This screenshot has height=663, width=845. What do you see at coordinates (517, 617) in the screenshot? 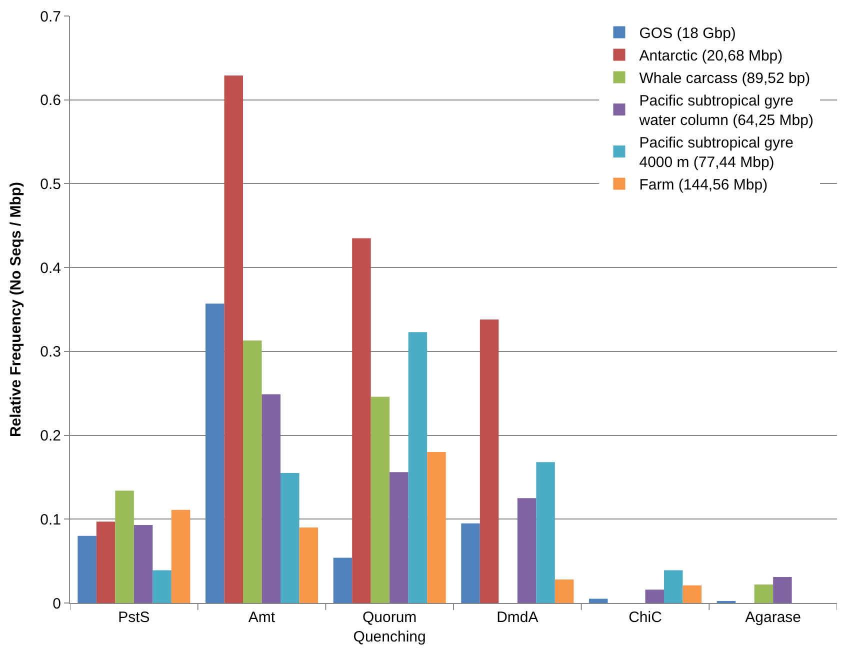
I see `x-tick-label: DmdA` at bounding box center [517, 617].